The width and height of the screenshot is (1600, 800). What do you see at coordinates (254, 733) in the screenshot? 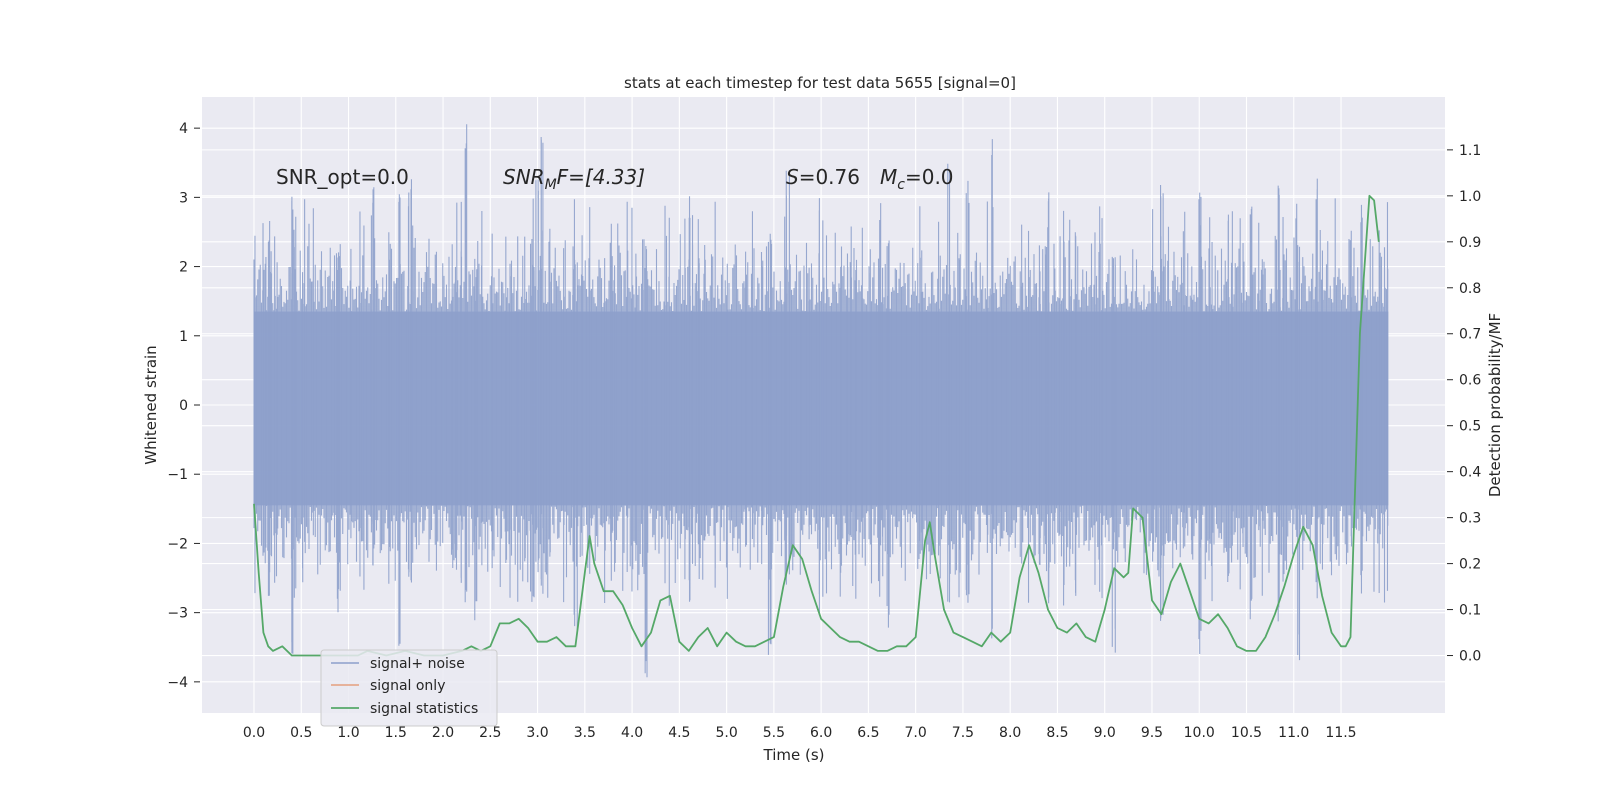
I see `x-tick-label: 0.0` at bounding box center [254, 733].